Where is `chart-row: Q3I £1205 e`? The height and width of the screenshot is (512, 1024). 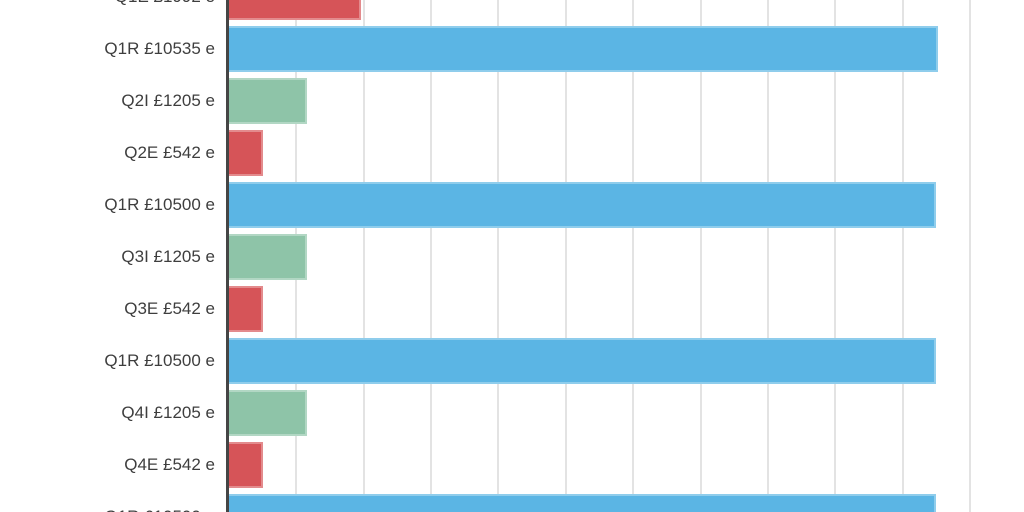
chart-row: Q3I £1205 e is located at coordinates (512, 257).